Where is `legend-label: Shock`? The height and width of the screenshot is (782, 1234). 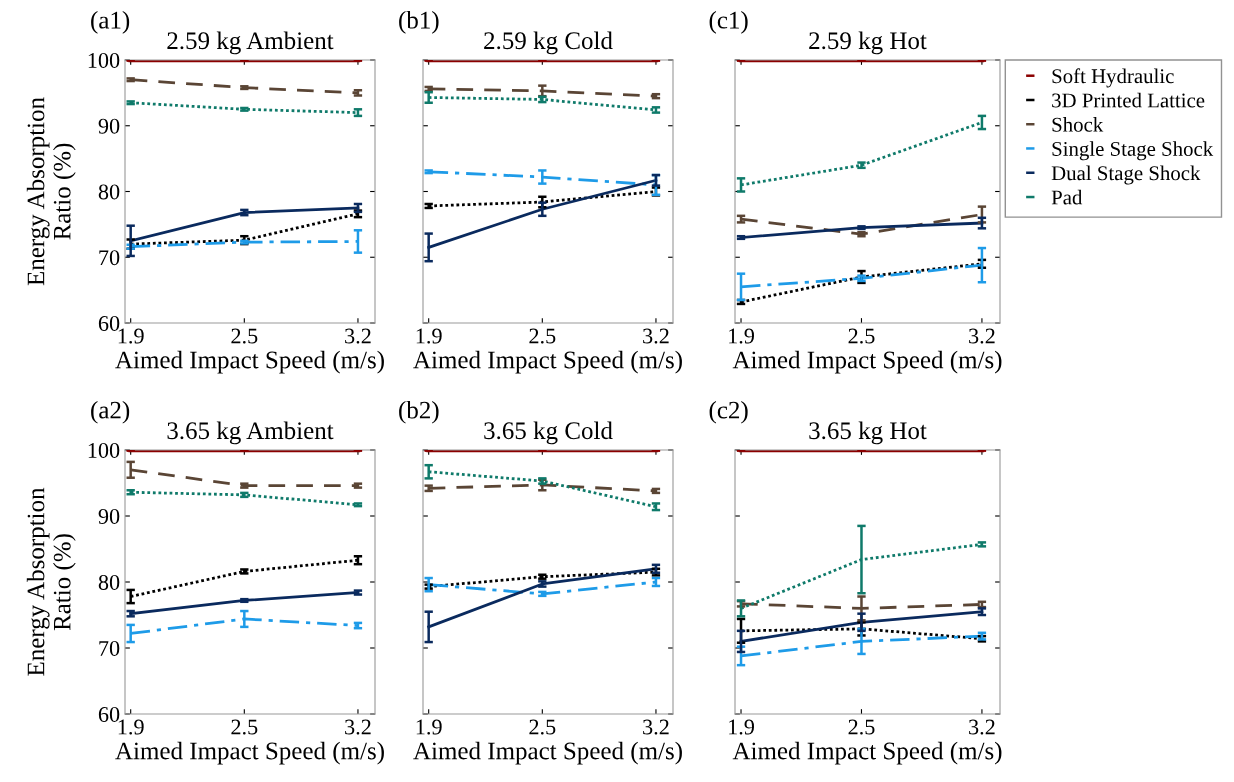 legend-label: Shock is located at coordinates (1078, 124).